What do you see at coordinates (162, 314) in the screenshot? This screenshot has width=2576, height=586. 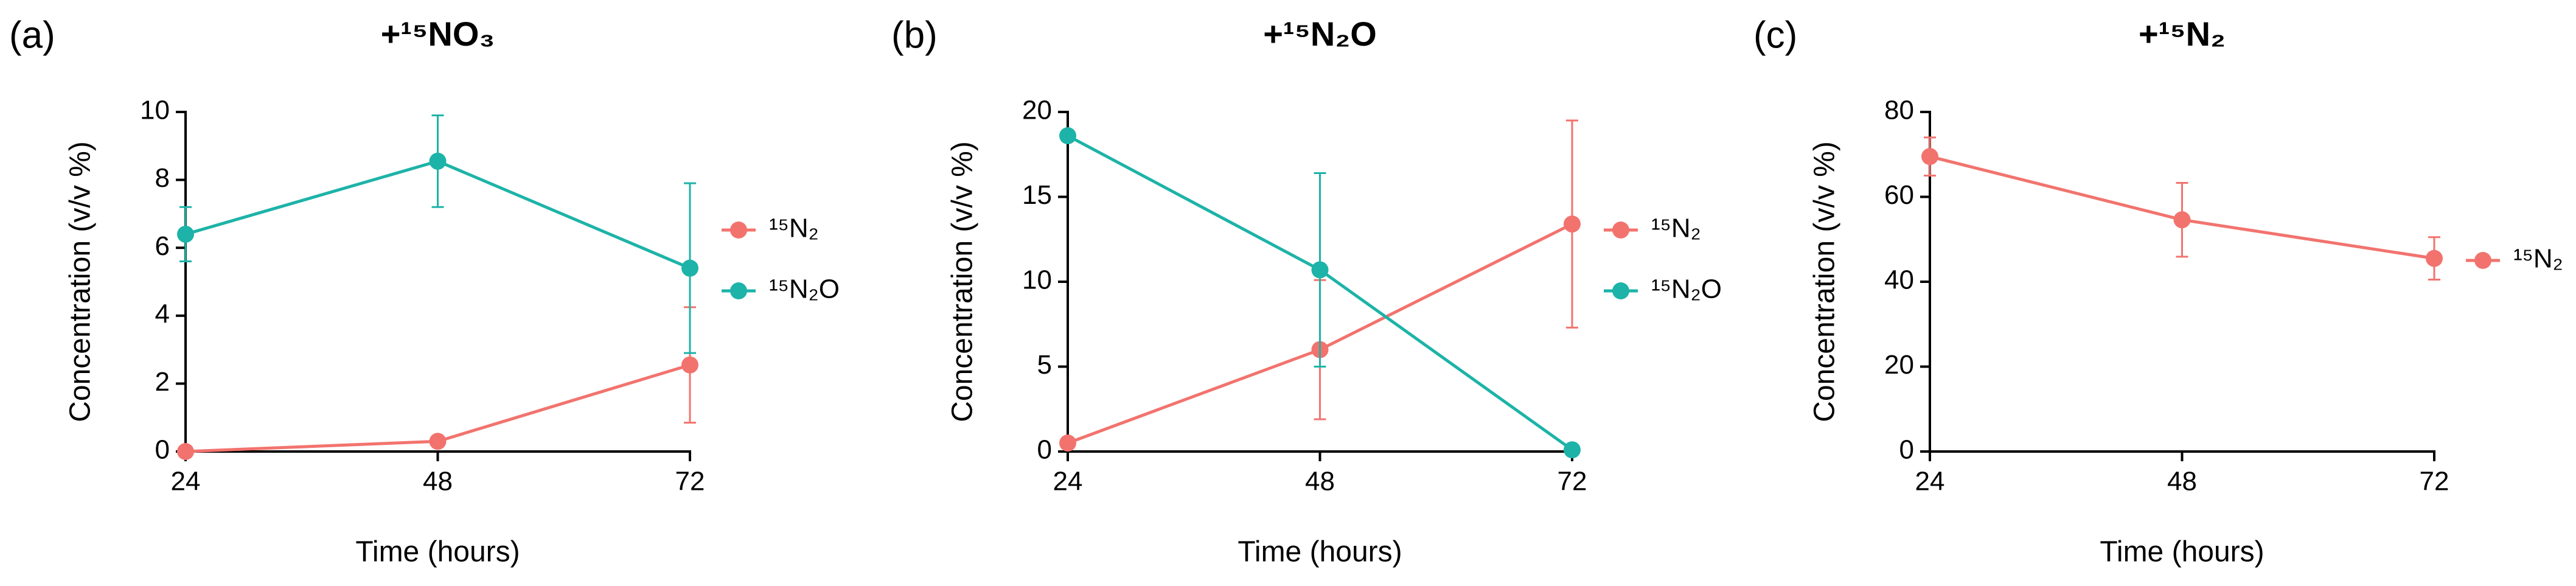 I see `y-tick-label: 4` at bounding box center [162, 314].